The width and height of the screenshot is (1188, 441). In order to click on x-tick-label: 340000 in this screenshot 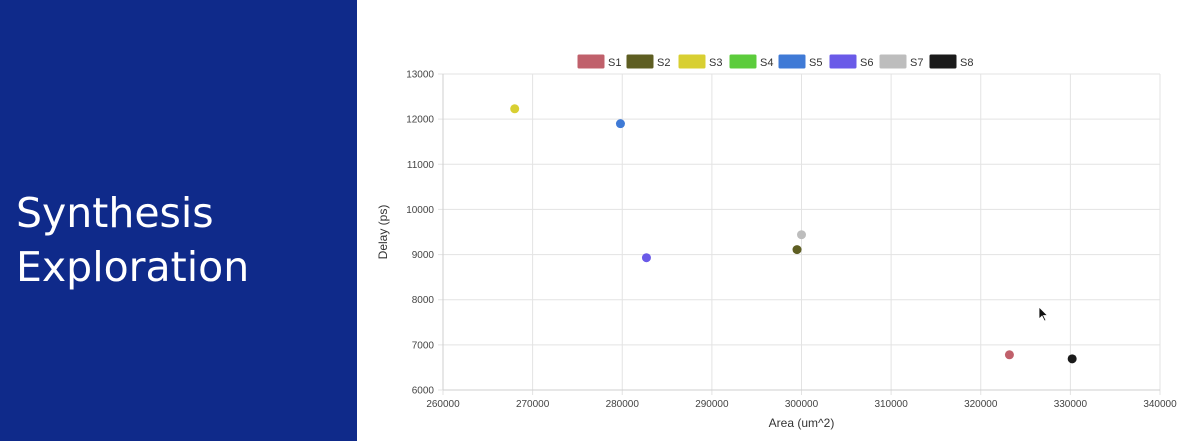, I will do `click(1160, 404)`.